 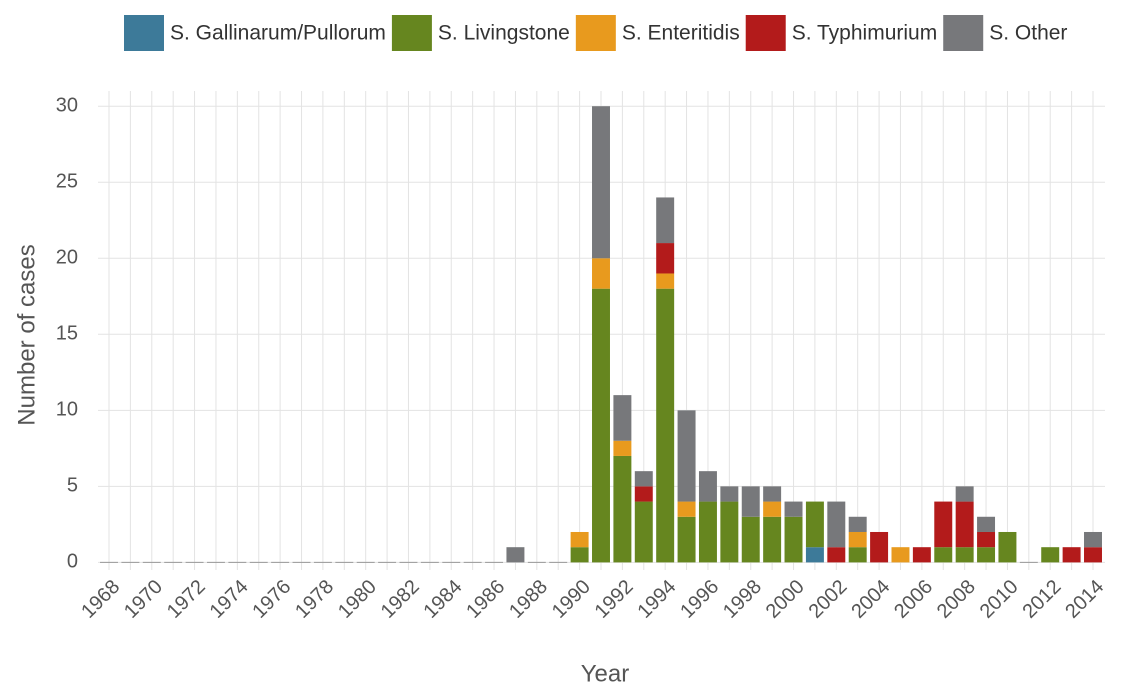 What do you see at coordinates (143, 599) in the screenshot?
I see `x-tick-label: 1970` at bounding box center [143, 599].